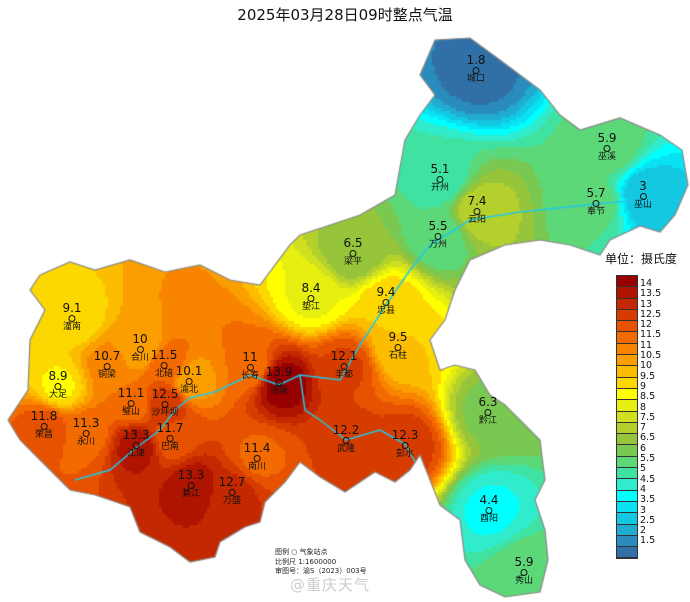 The image size is (690, 602). What do you see at coordinates (646, 304) in the screenshot?
I see `scale-tick-label: 13` at bounding box center [646, 304].